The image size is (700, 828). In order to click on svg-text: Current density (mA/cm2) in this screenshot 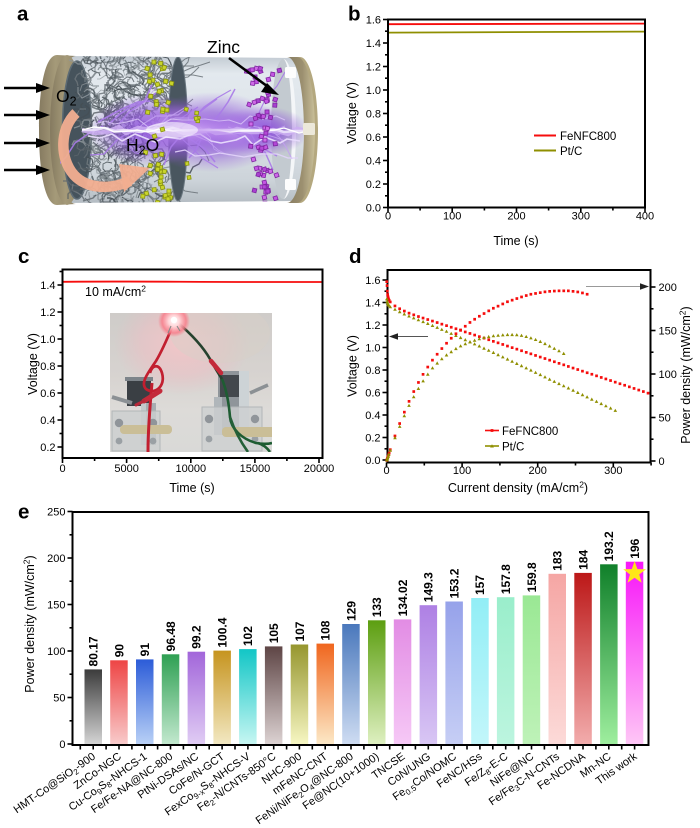, I will do `click(518, 488)`.